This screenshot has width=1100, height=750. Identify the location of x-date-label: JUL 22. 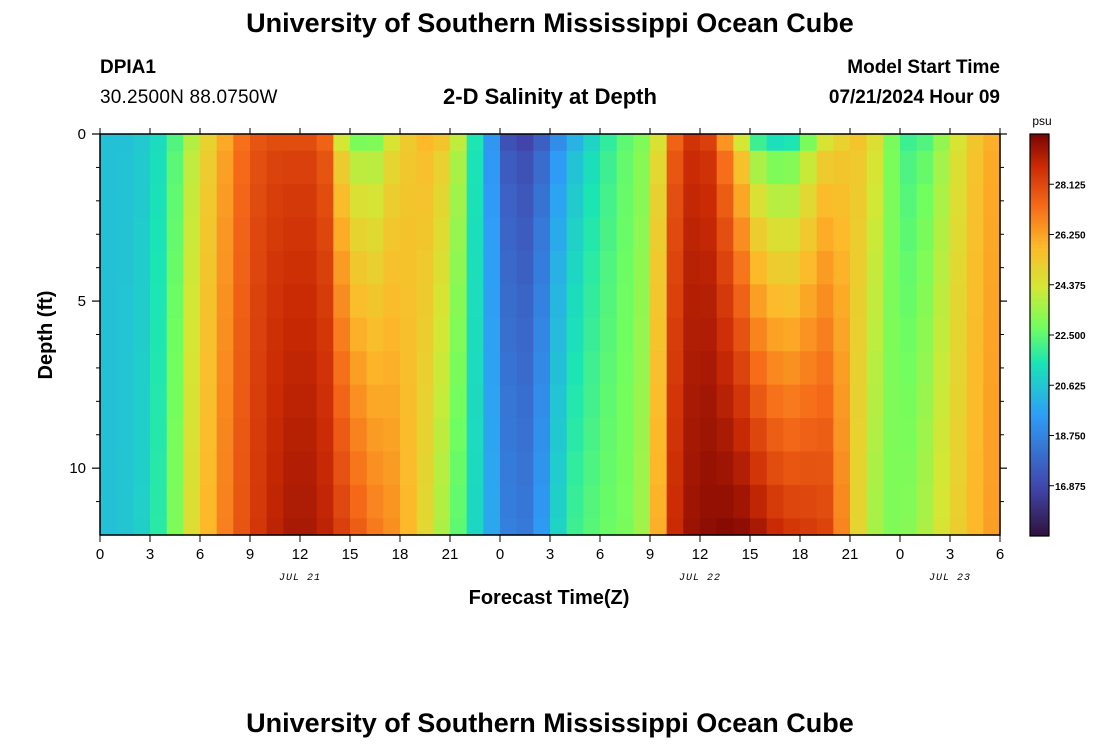
(700, 578).